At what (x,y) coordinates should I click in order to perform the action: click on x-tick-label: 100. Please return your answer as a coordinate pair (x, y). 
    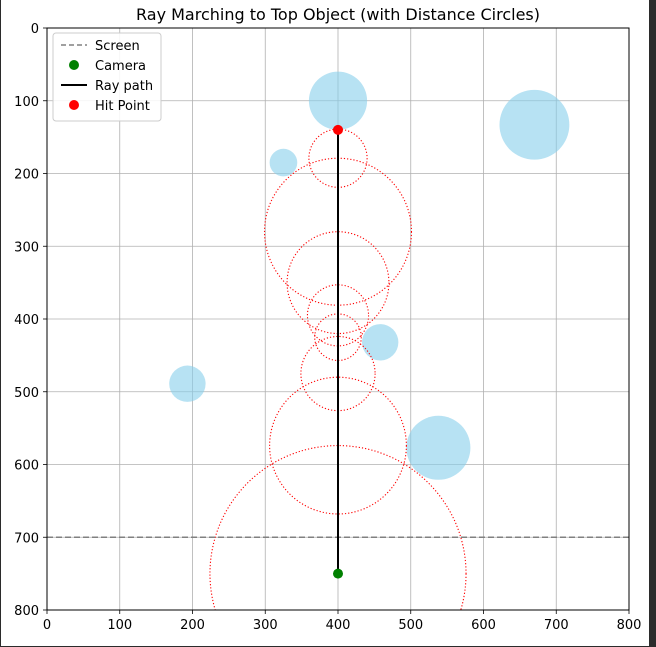
    Looking at the image, I should click on (119, 625).